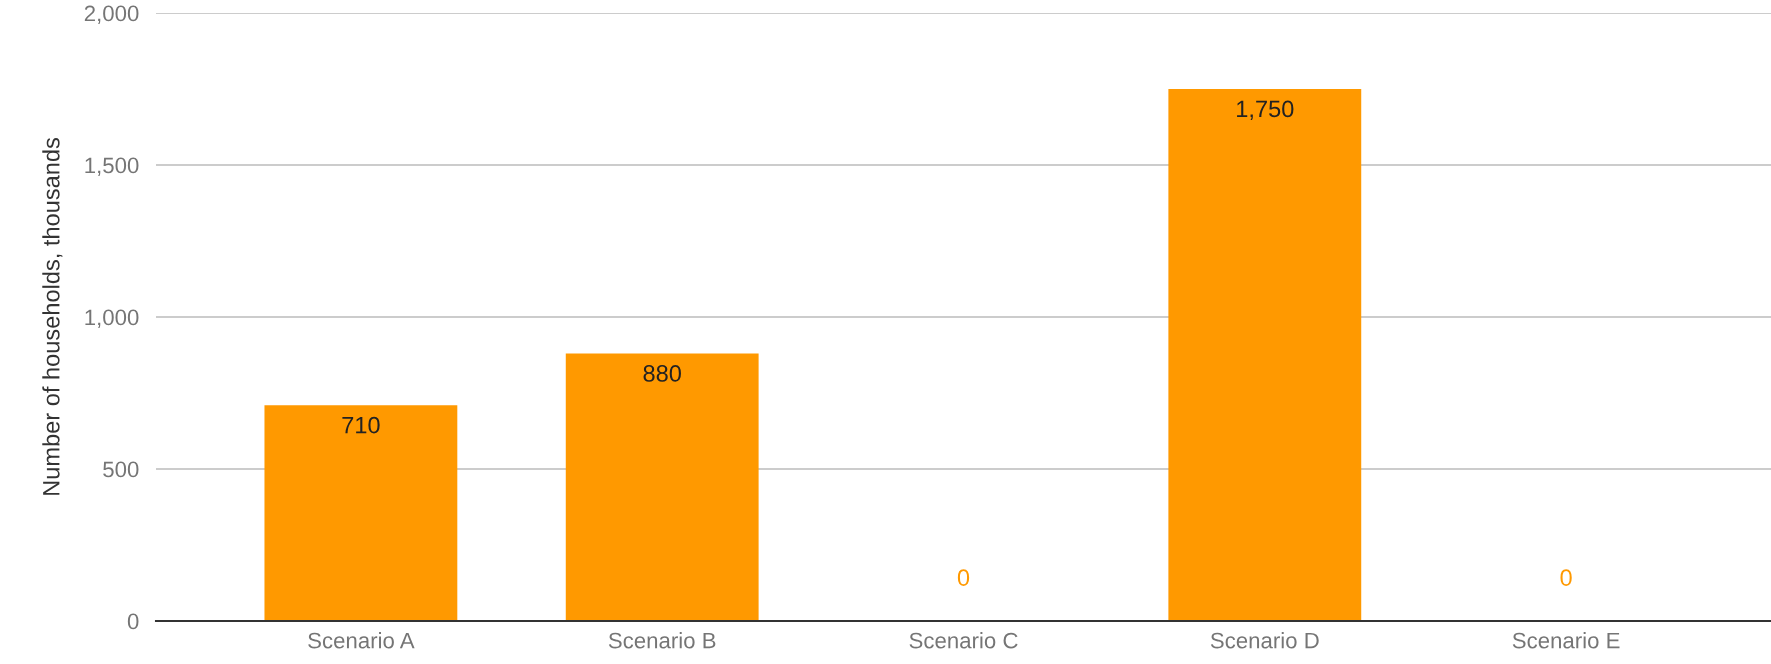 The width and height of the screenshot is (1771, 664). What do you see at coordinates (112, 166) in the screenshot?
I see `y-tick-label: 1,500` at bounding box center [112, 166].